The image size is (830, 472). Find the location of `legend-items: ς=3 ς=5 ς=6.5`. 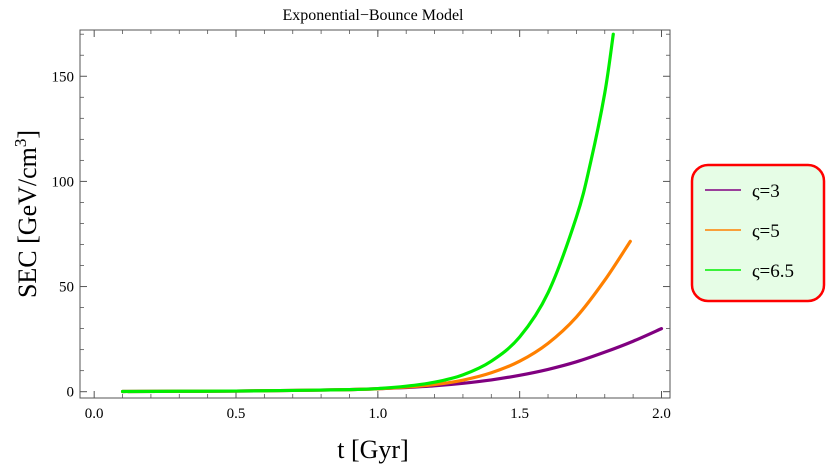

legend-items: ς=3 ς=5 ς=6.5 is located at coordinates (749, 231).